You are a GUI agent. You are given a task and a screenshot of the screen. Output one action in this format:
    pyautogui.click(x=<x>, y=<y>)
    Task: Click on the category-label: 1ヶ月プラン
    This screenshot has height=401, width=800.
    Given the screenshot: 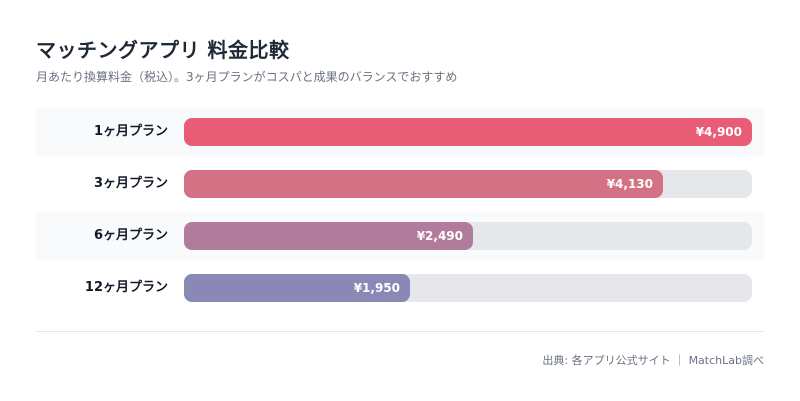 What is the action you would take?
    pyautogui.click(x=130, y=131)
    